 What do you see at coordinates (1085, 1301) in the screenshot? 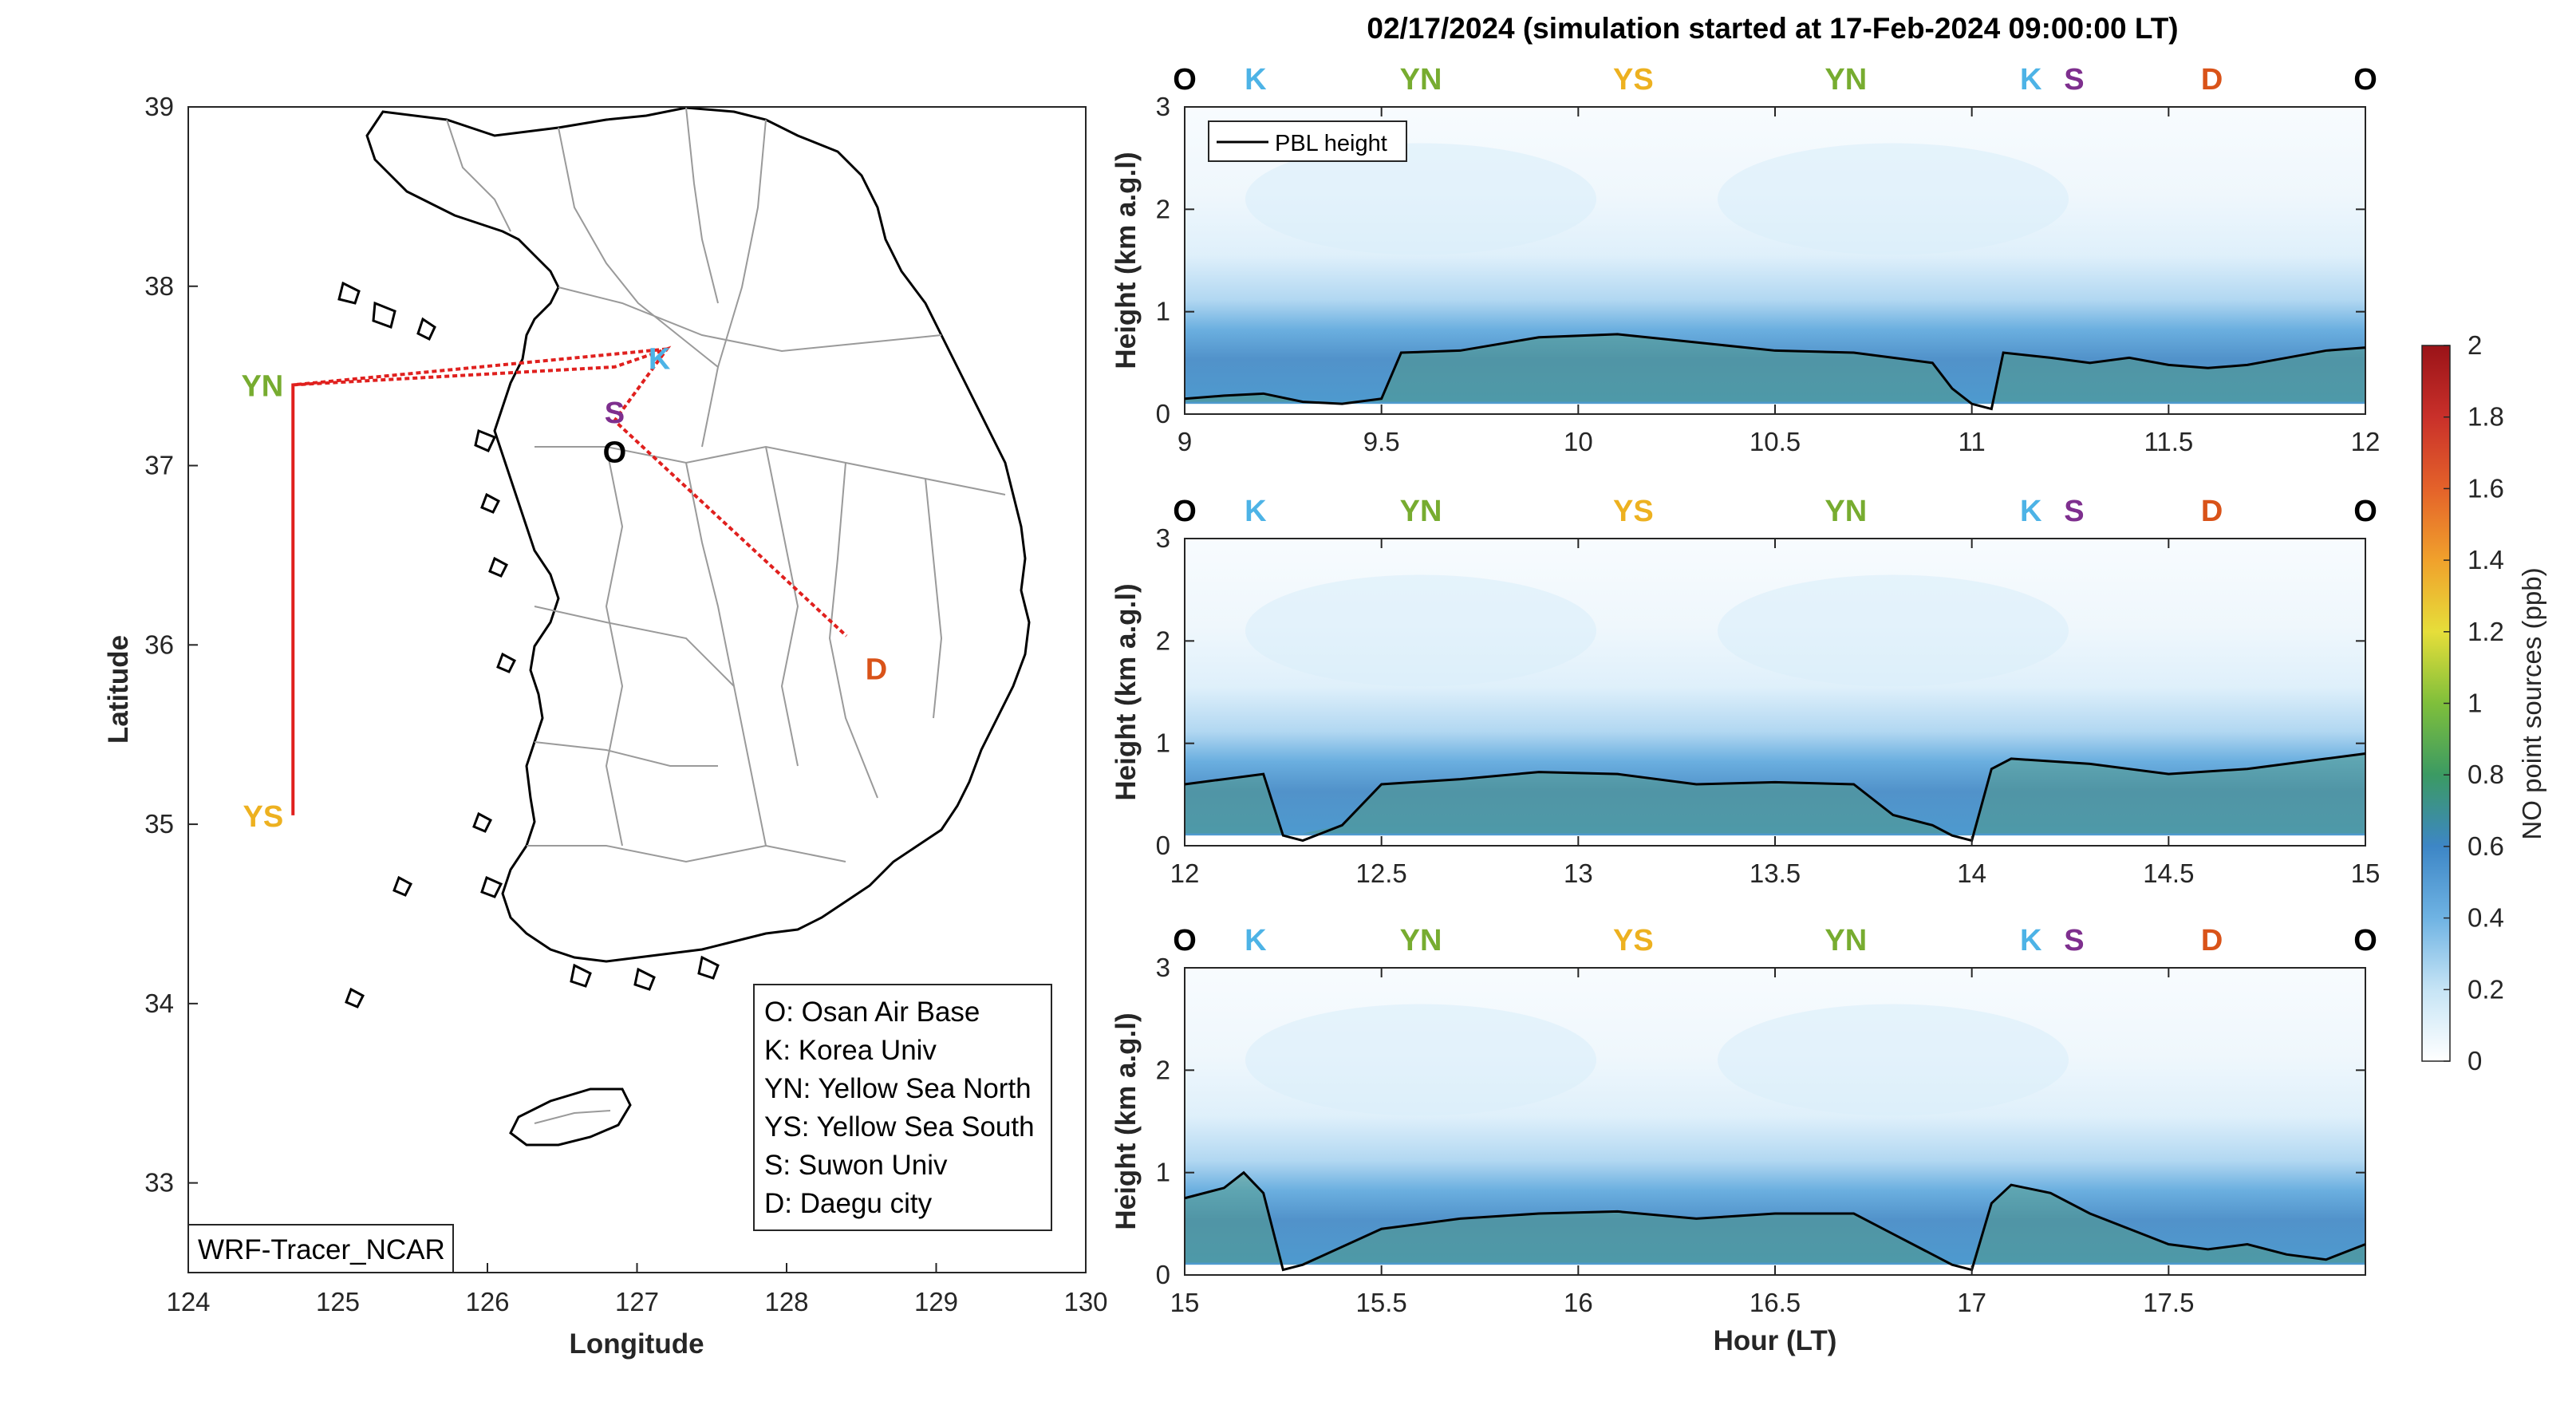
I see `map-x-tick-label: 130` at bounding box center [1085, 1301].